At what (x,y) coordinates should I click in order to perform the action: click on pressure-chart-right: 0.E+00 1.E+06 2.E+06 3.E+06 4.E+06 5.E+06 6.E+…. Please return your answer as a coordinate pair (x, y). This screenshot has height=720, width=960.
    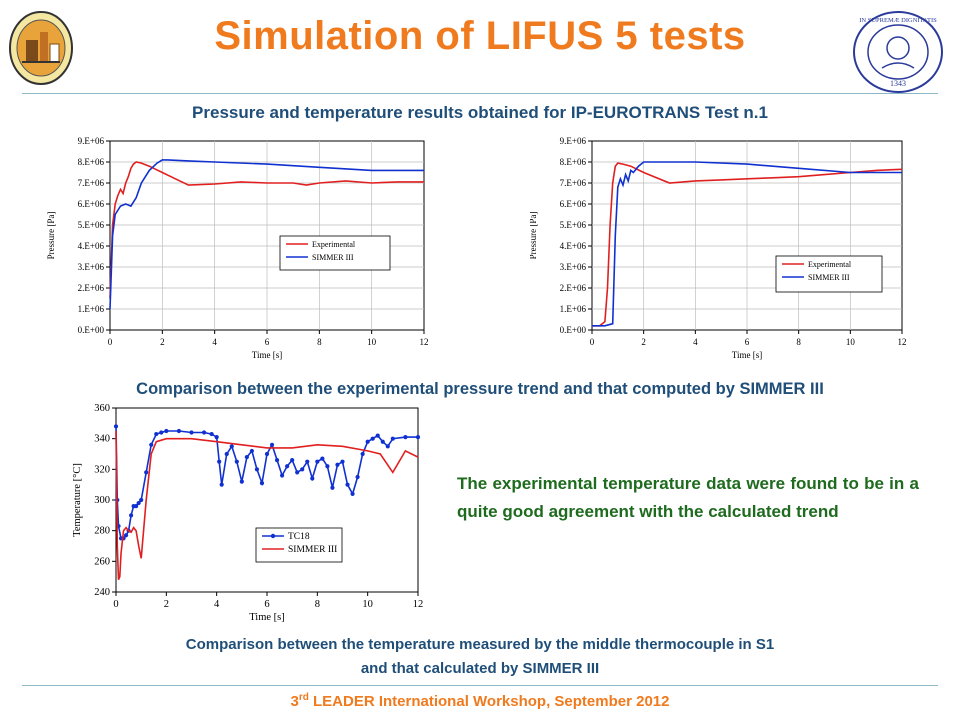
    Looking at the image, I should click on (718, 248).